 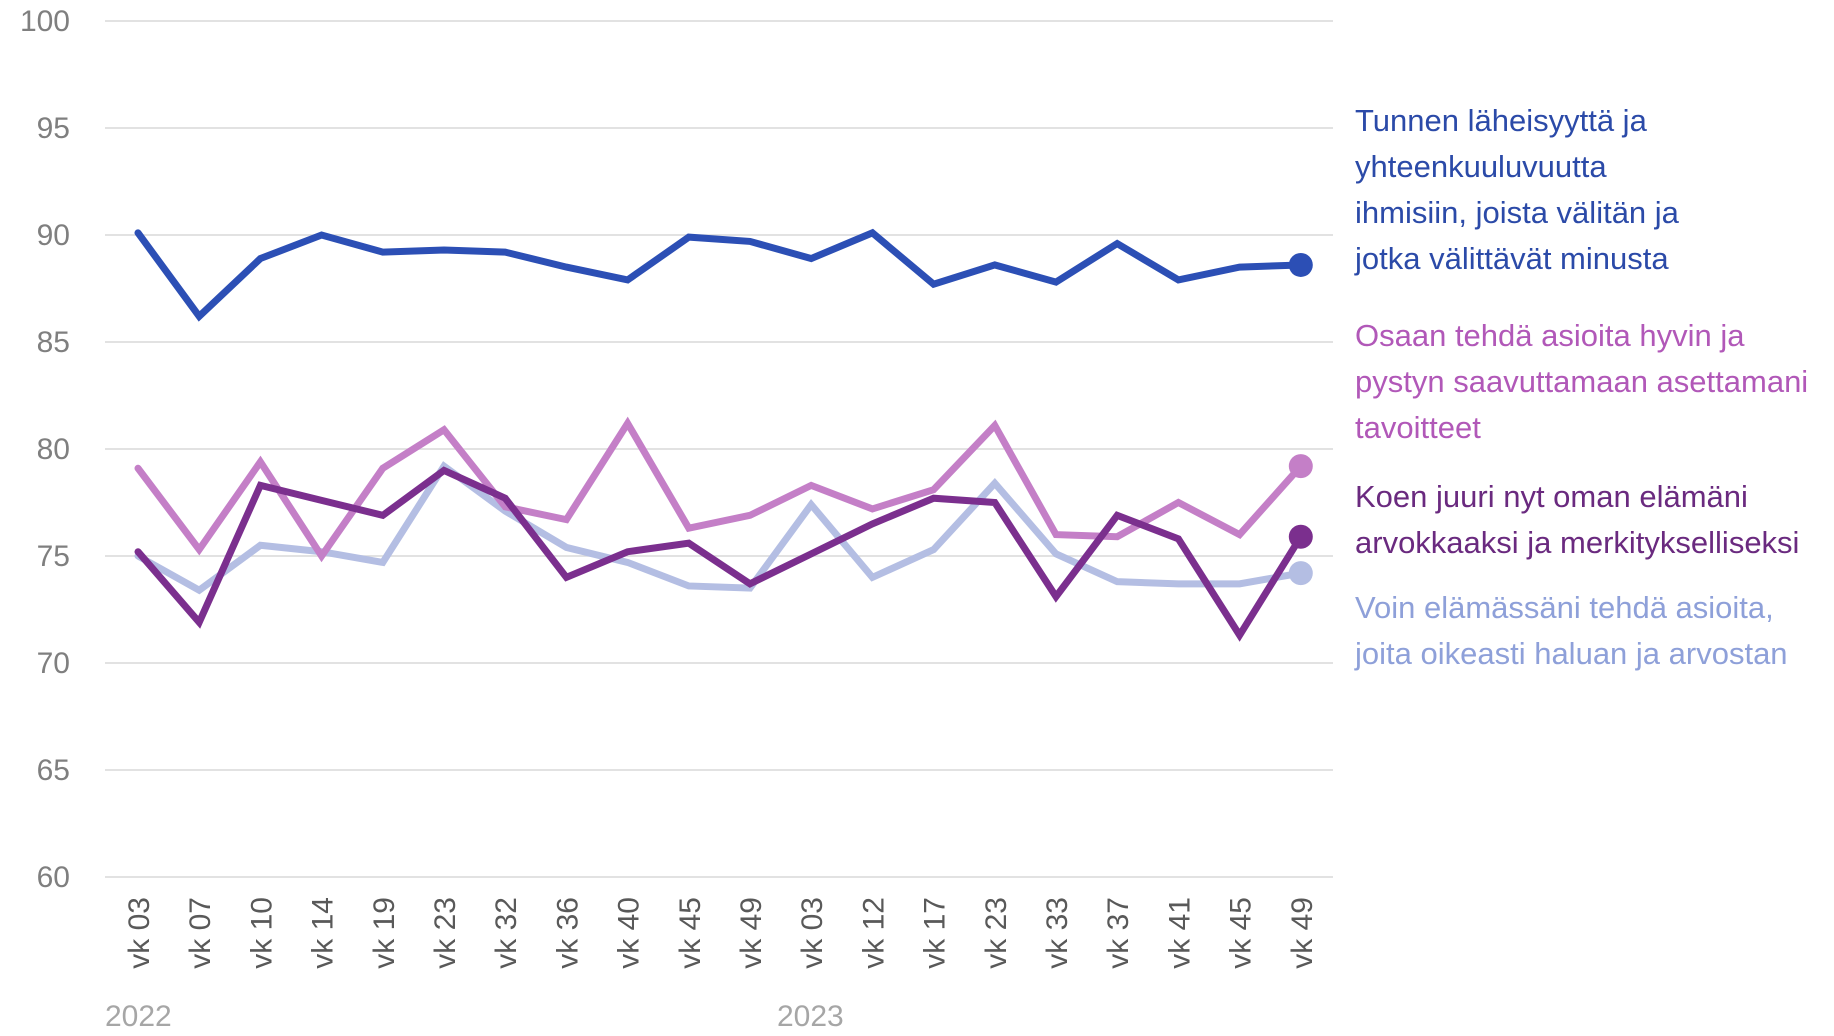 What do you see at coordinates (323, 933) in the screenshot?
I see `x-tick-label-3: vk 14` at bounding box center [323, 933].